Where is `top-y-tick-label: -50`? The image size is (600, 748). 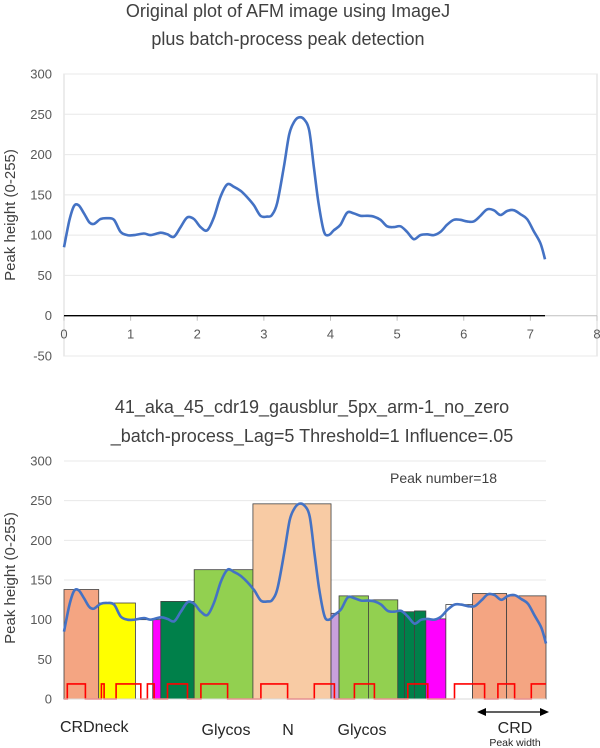 top-y-tick-label: -50 is located at coordinates (42, 356).